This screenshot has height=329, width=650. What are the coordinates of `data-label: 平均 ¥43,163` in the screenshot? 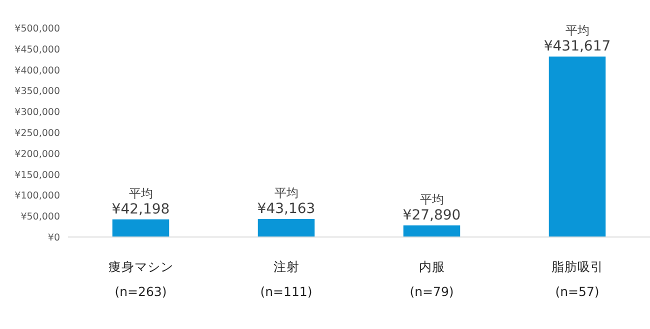 It's located at (286, 201).